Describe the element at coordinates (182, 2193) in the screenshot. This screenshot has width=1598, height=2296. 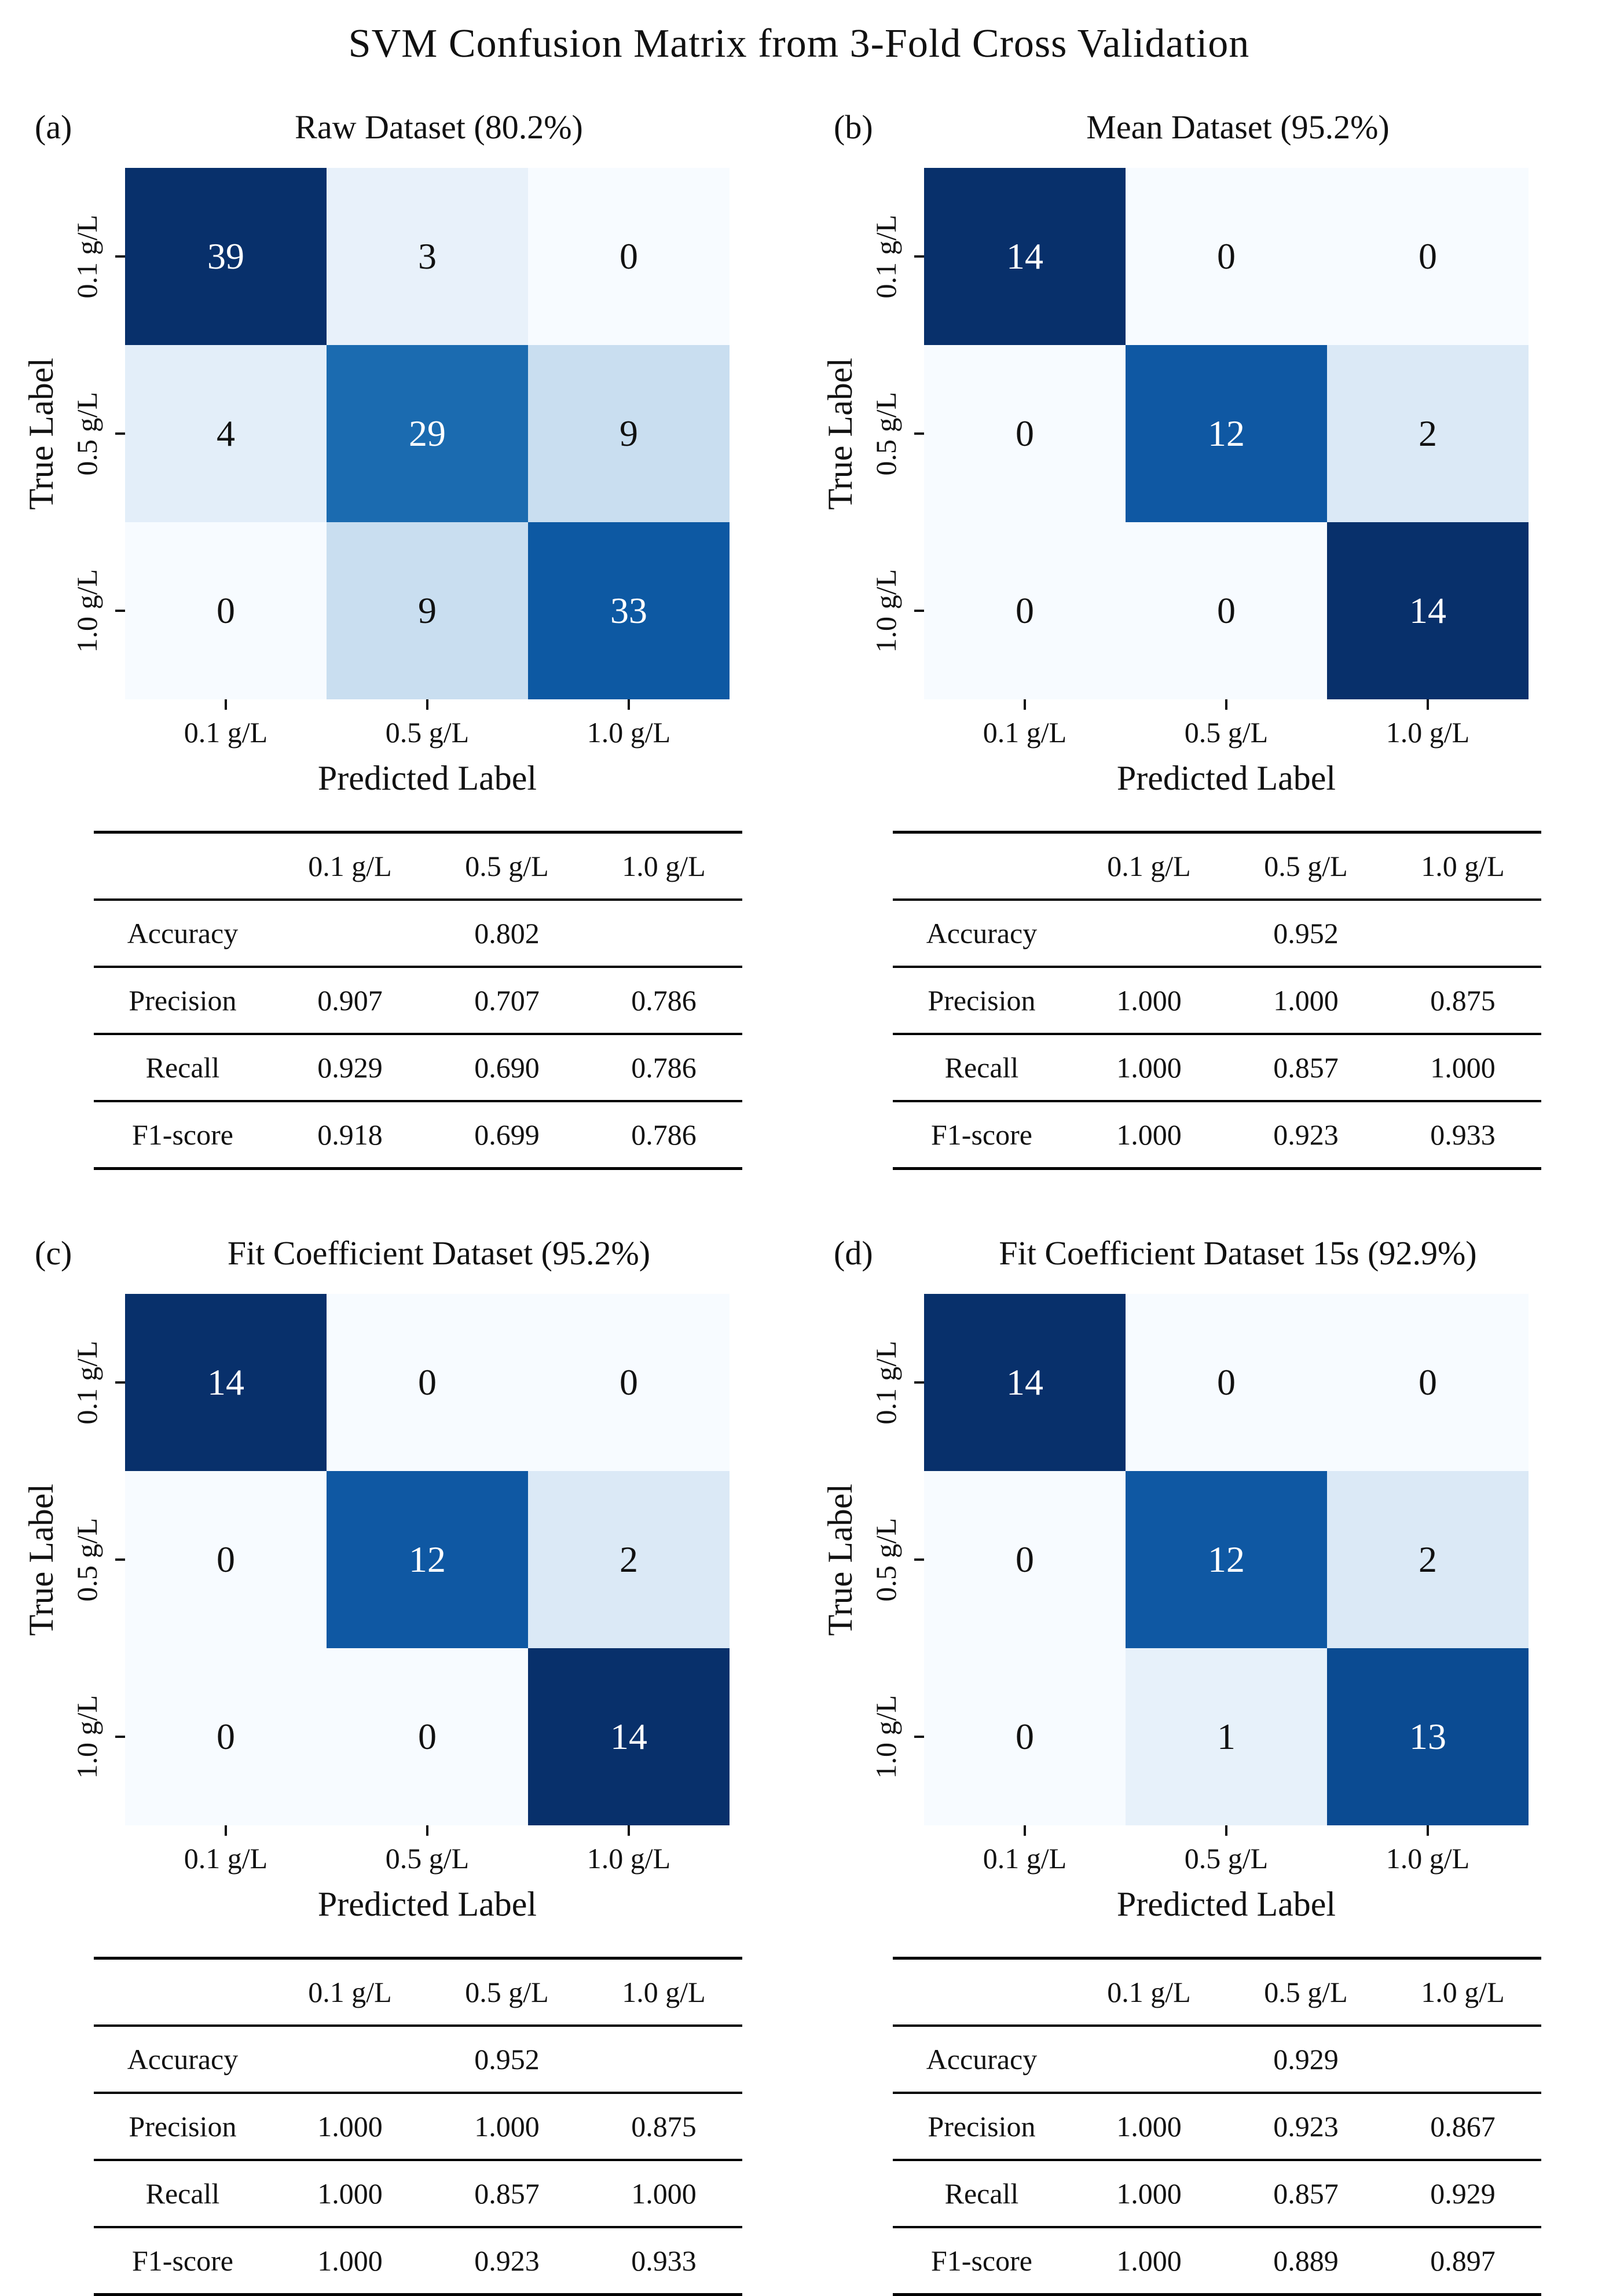
I see `table-cell: Recall` at that location.